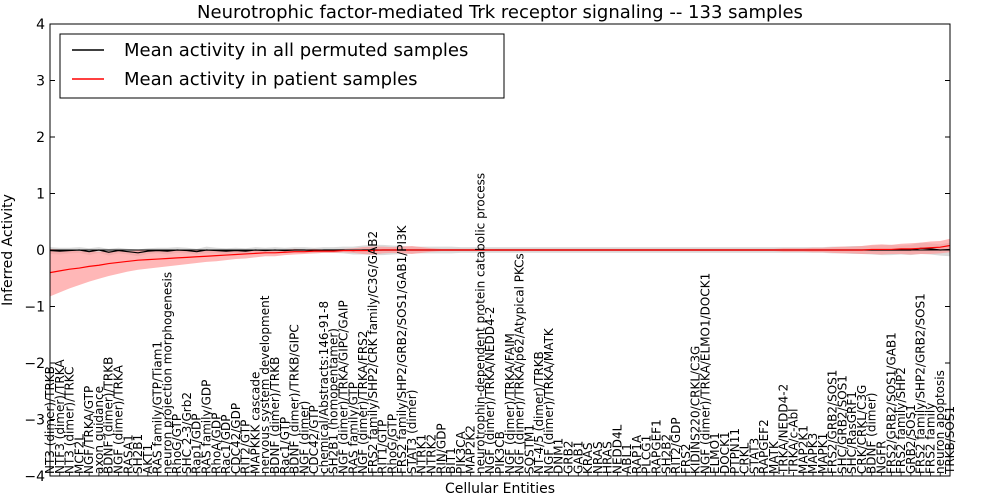 Image resolution: width=1000 pixels, height=504 pixels. Describe the element at coordinates (363, 402) in the screenshot. I see `x-tick-label: NGF (dimer)/TRKA/FRS2` at that location.